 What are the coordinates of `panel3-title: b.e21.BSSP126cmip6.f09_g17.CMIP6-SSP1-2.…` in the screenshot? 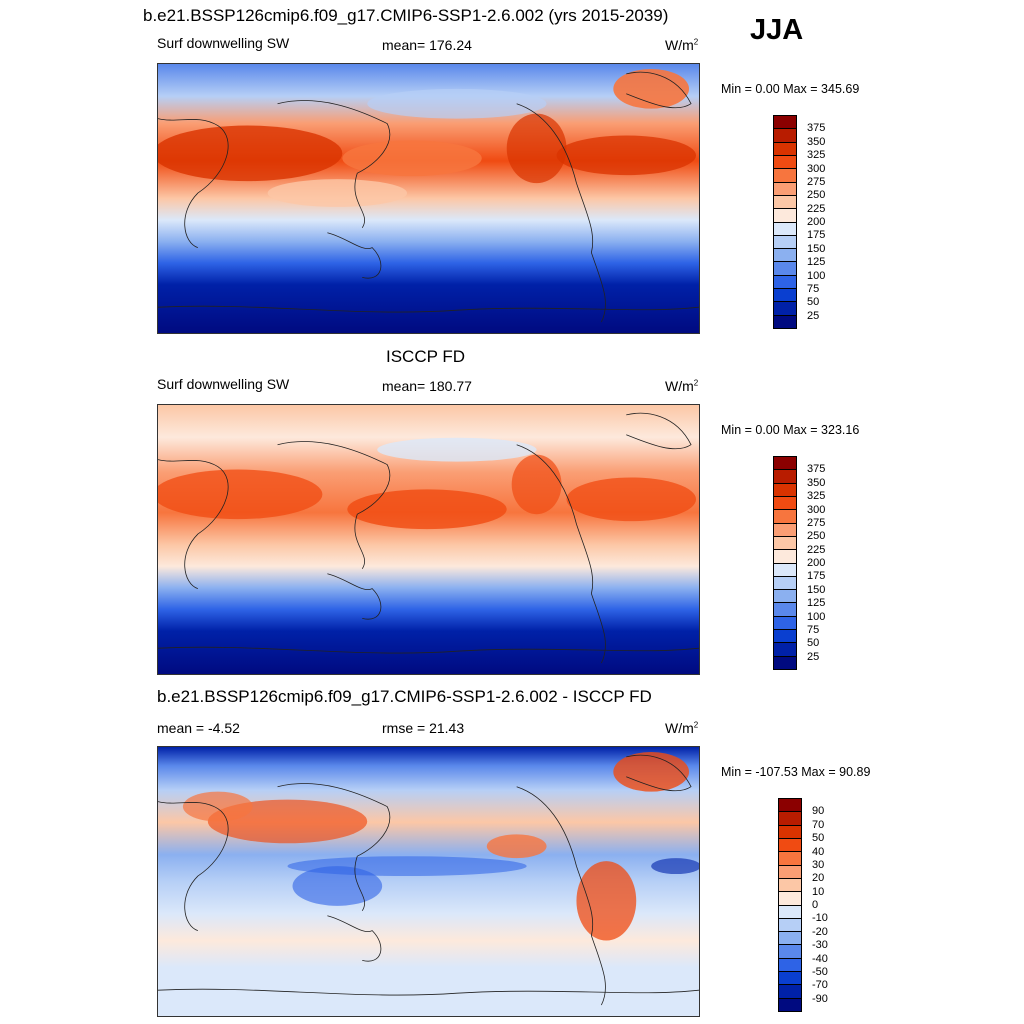 It's located at (404, 696).